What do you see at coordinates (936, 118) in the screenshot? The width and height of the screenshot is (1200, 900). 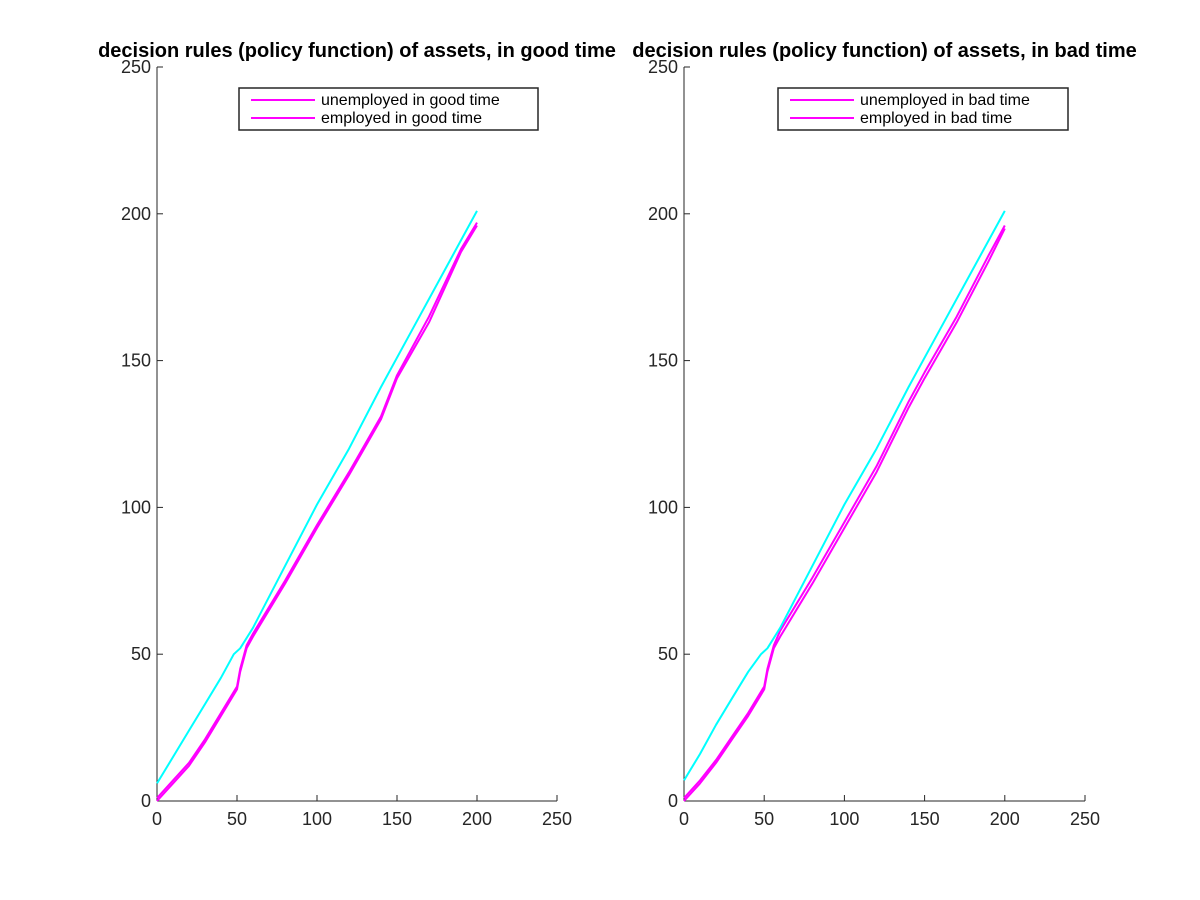 I see `legend-entry-label: employed in bad time` at bounding box center [936, 118].